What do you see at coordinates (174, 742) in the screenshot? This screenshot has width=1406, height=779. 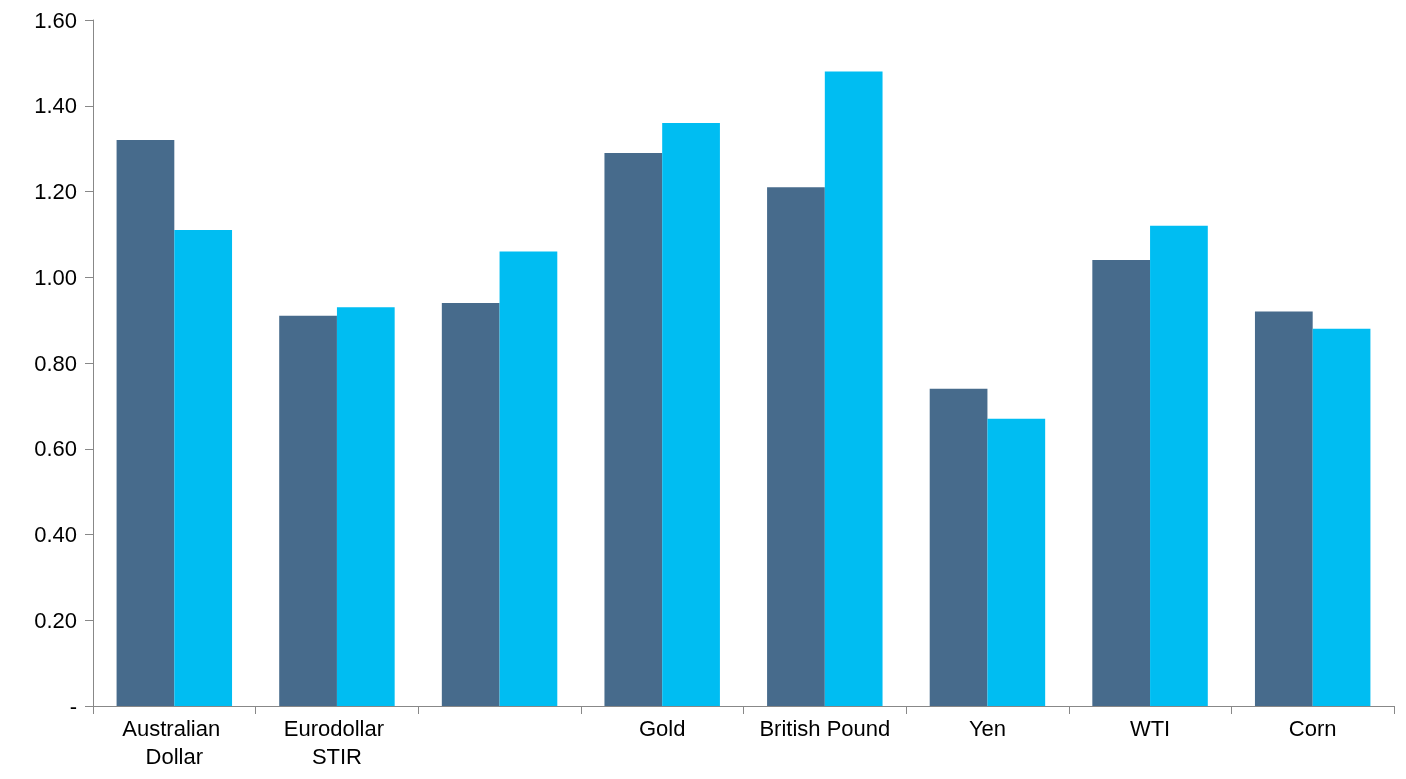 I see `x-tick-label: Australian Dollar` at bounding box center [174, 742].